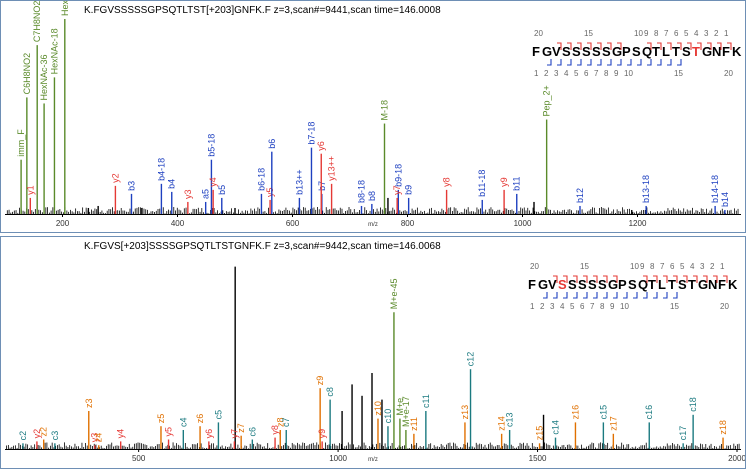  What do you see at coordinates (592, 306) in the screenshot?
I see `sequence-bottom-number: 7` at bounding box center [592, 306].